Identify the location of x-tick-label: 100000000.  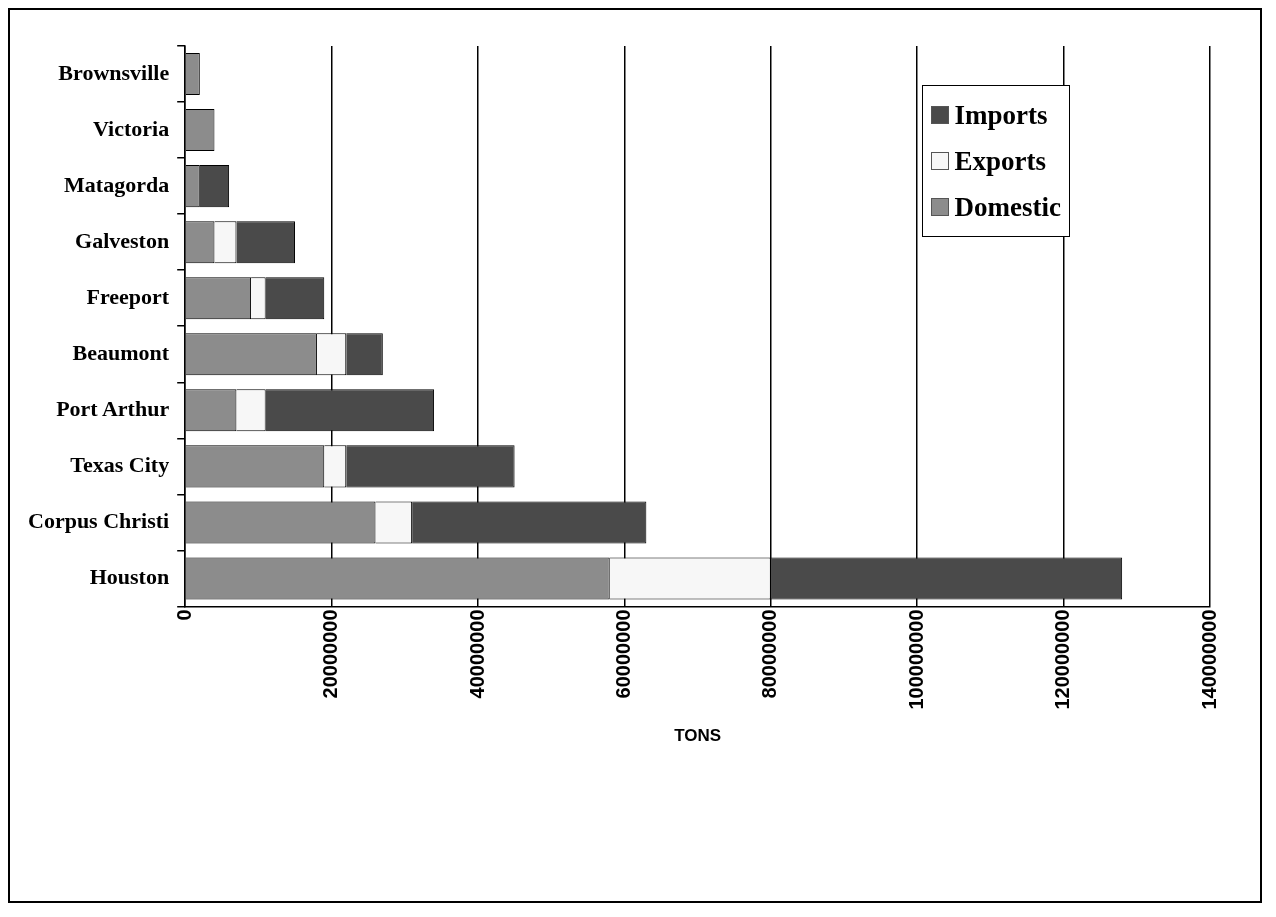
(915, 659).